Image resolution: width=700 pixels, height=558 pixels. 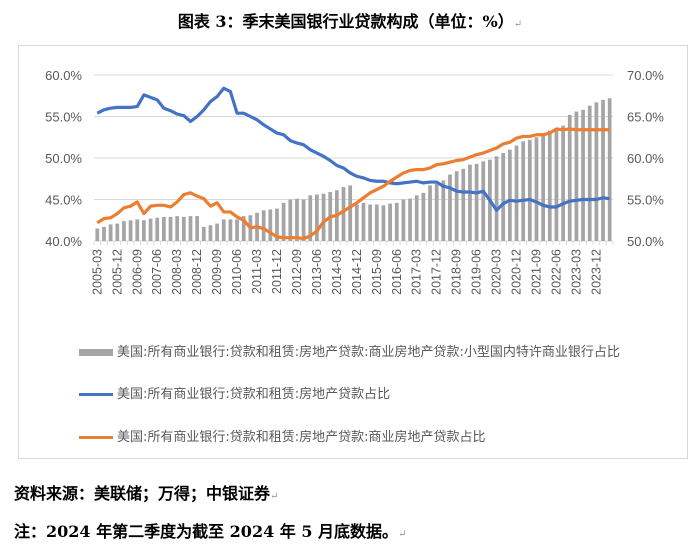 I want to click on x-axis-tick-label: 2012-09, so click(x=297, y=272).